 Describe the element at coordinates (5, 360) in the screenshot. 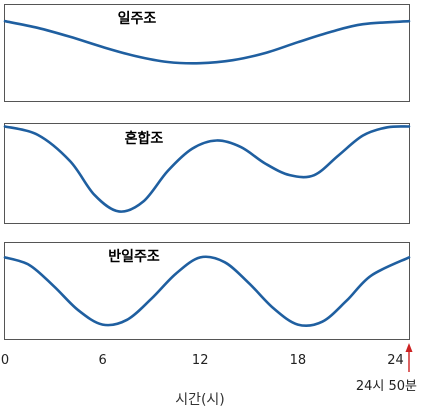

I see `x-tick-label-0: 0` at that location.